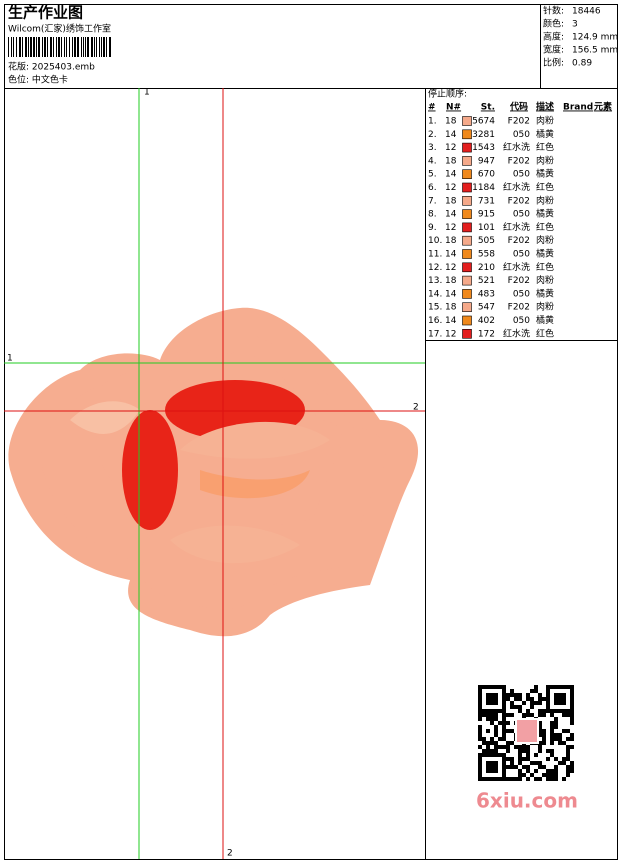  Describe the element at coordinates (435, 241) in the screenshot. I see `row-index: 10.` at that location.